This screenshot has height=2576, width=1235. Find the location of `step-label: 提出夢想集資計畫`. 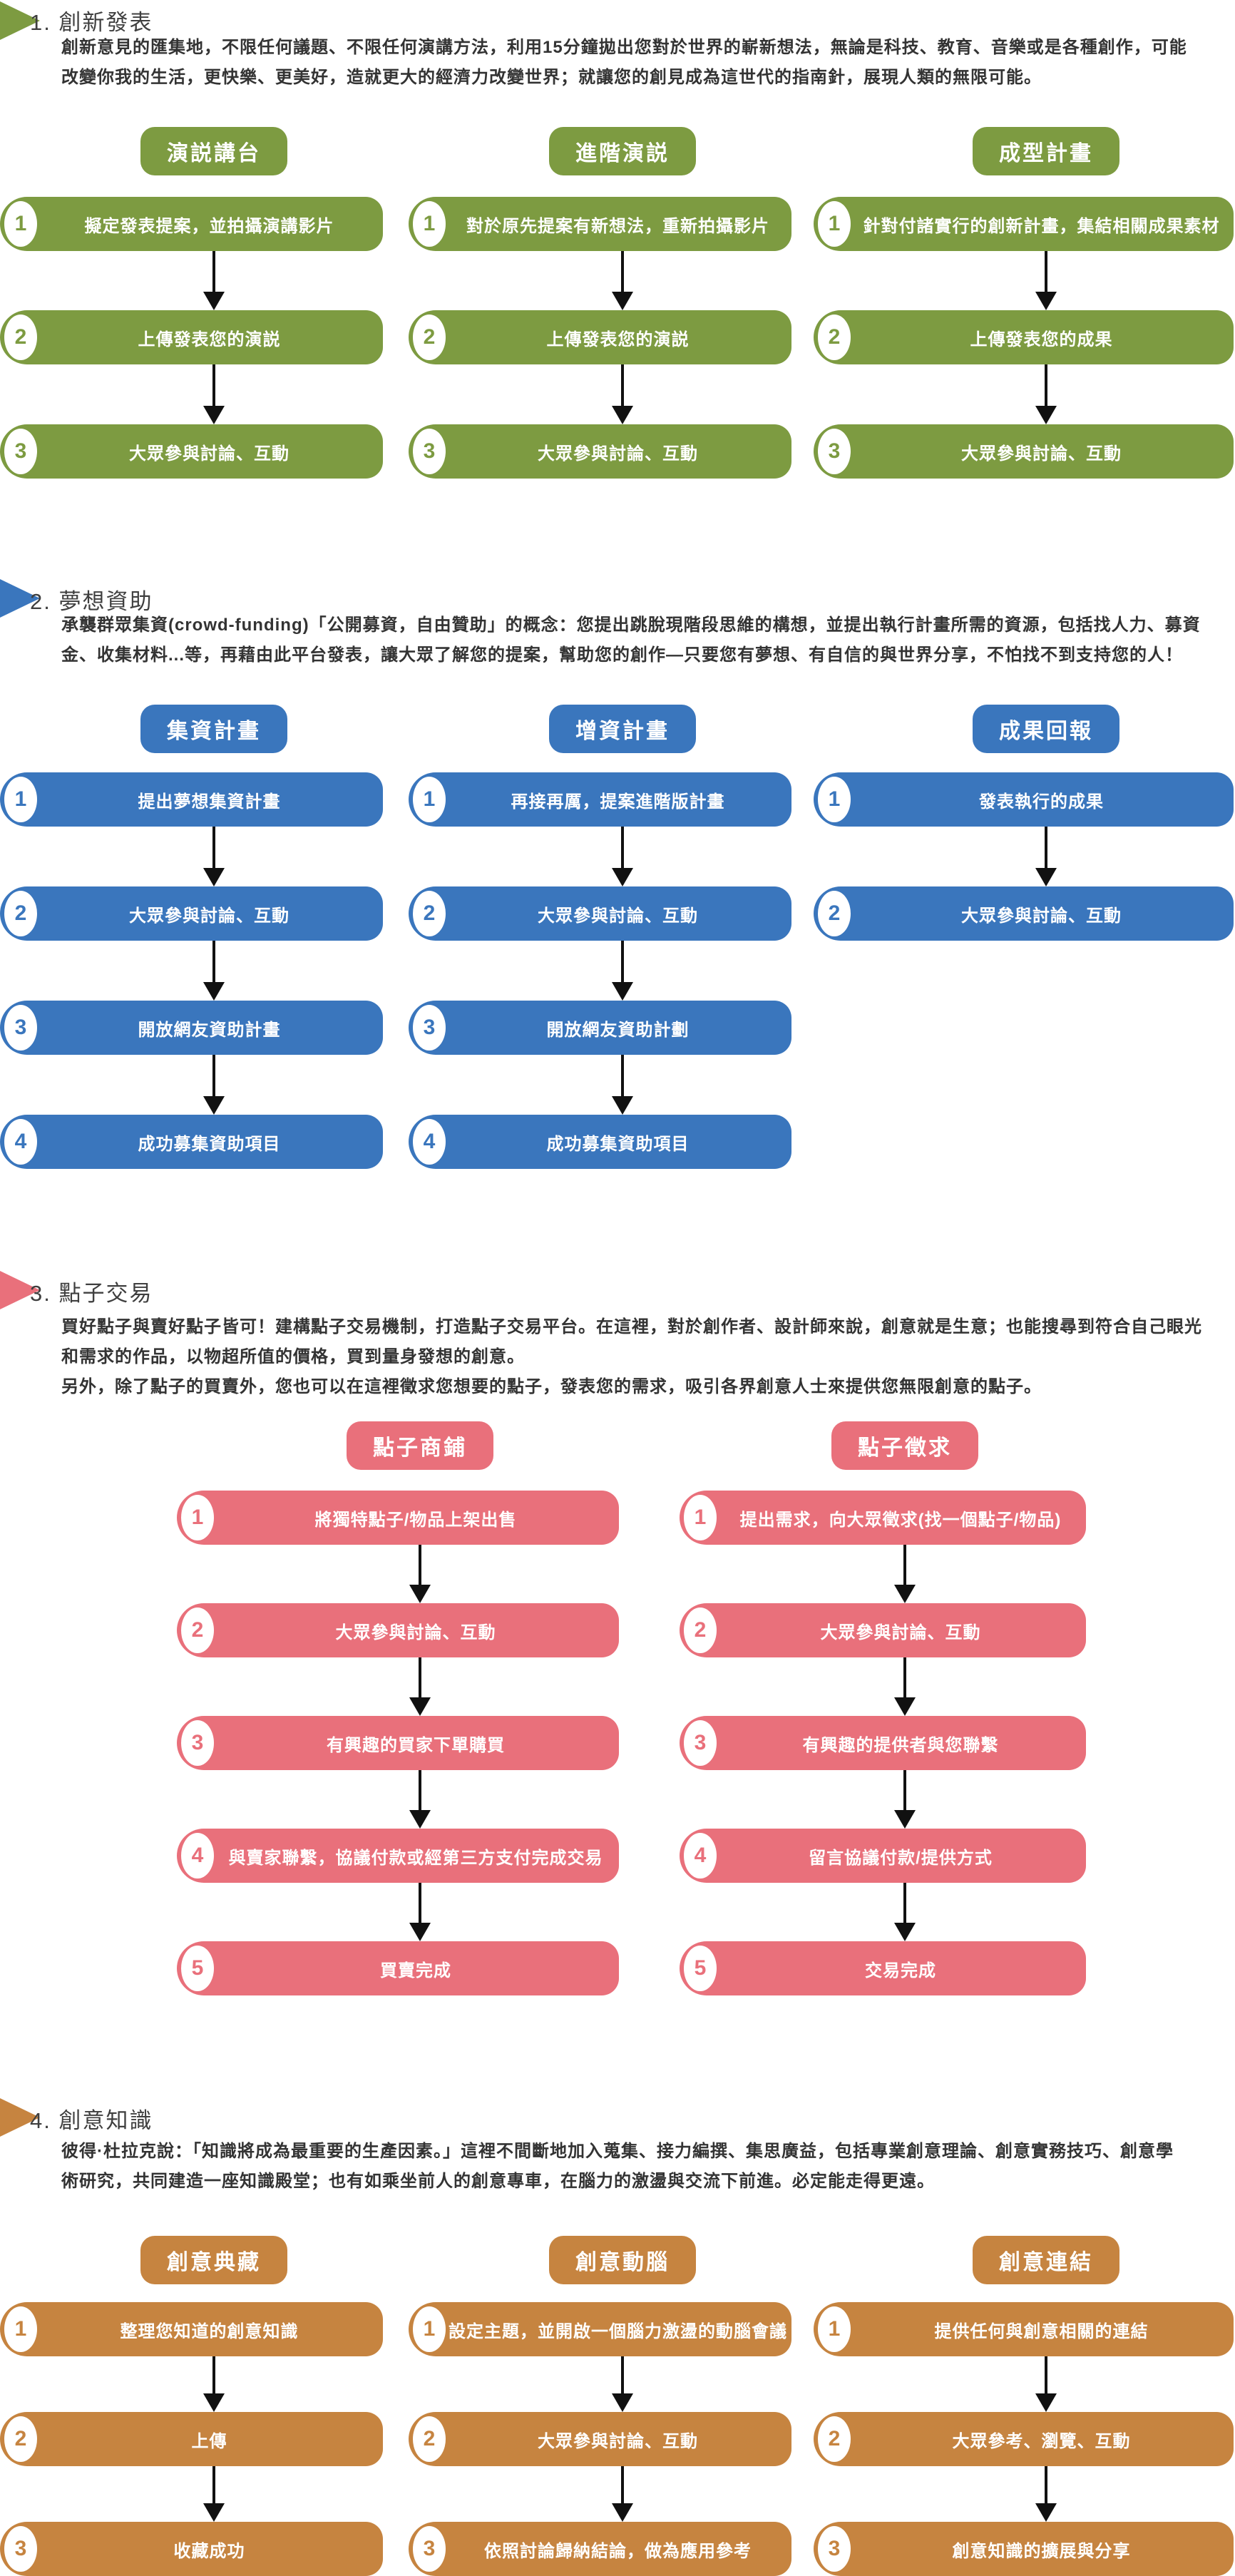

step-label: 提出夢想集資計畫 is located at coordinates (209, 802).